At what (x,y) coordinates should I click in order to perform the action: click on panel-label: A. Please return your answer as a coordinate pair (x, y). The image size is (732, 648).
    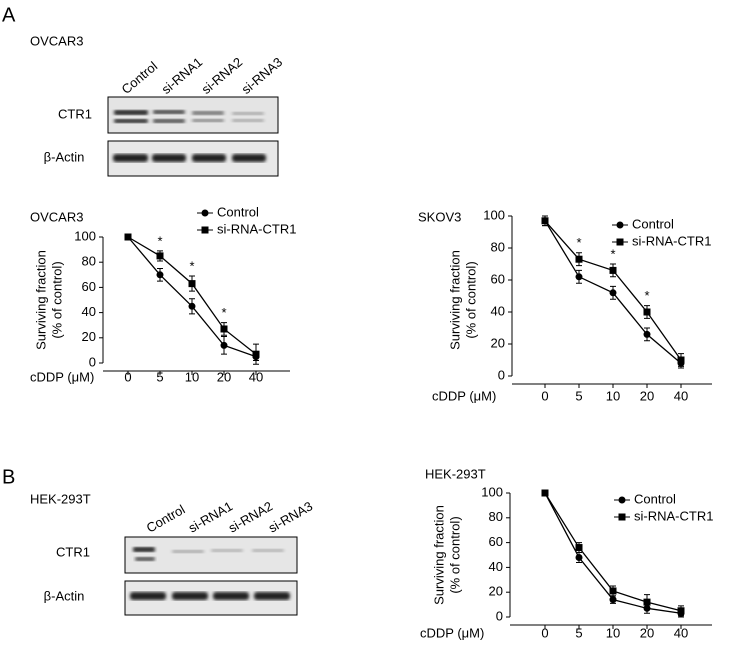
    Looking at the image, I should click on (9, 15).